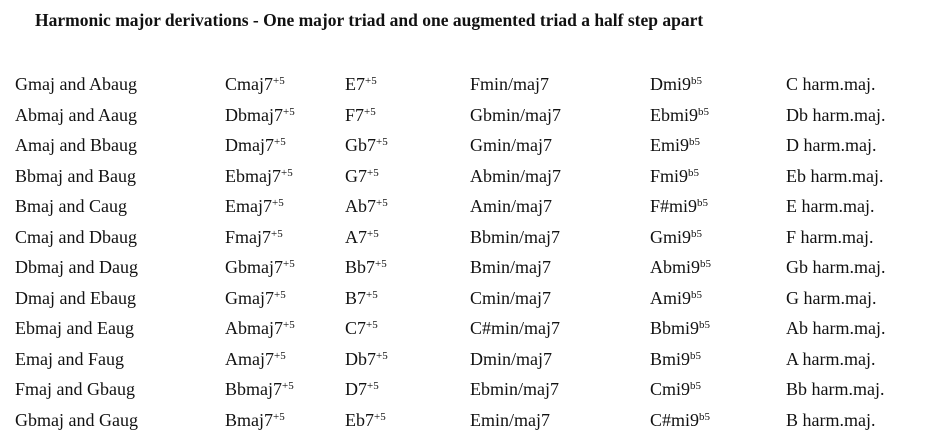 The image size is (940, 443). I want to click on mi9-flat5-chord-cell: Cmi9b5, so click(675, 389).